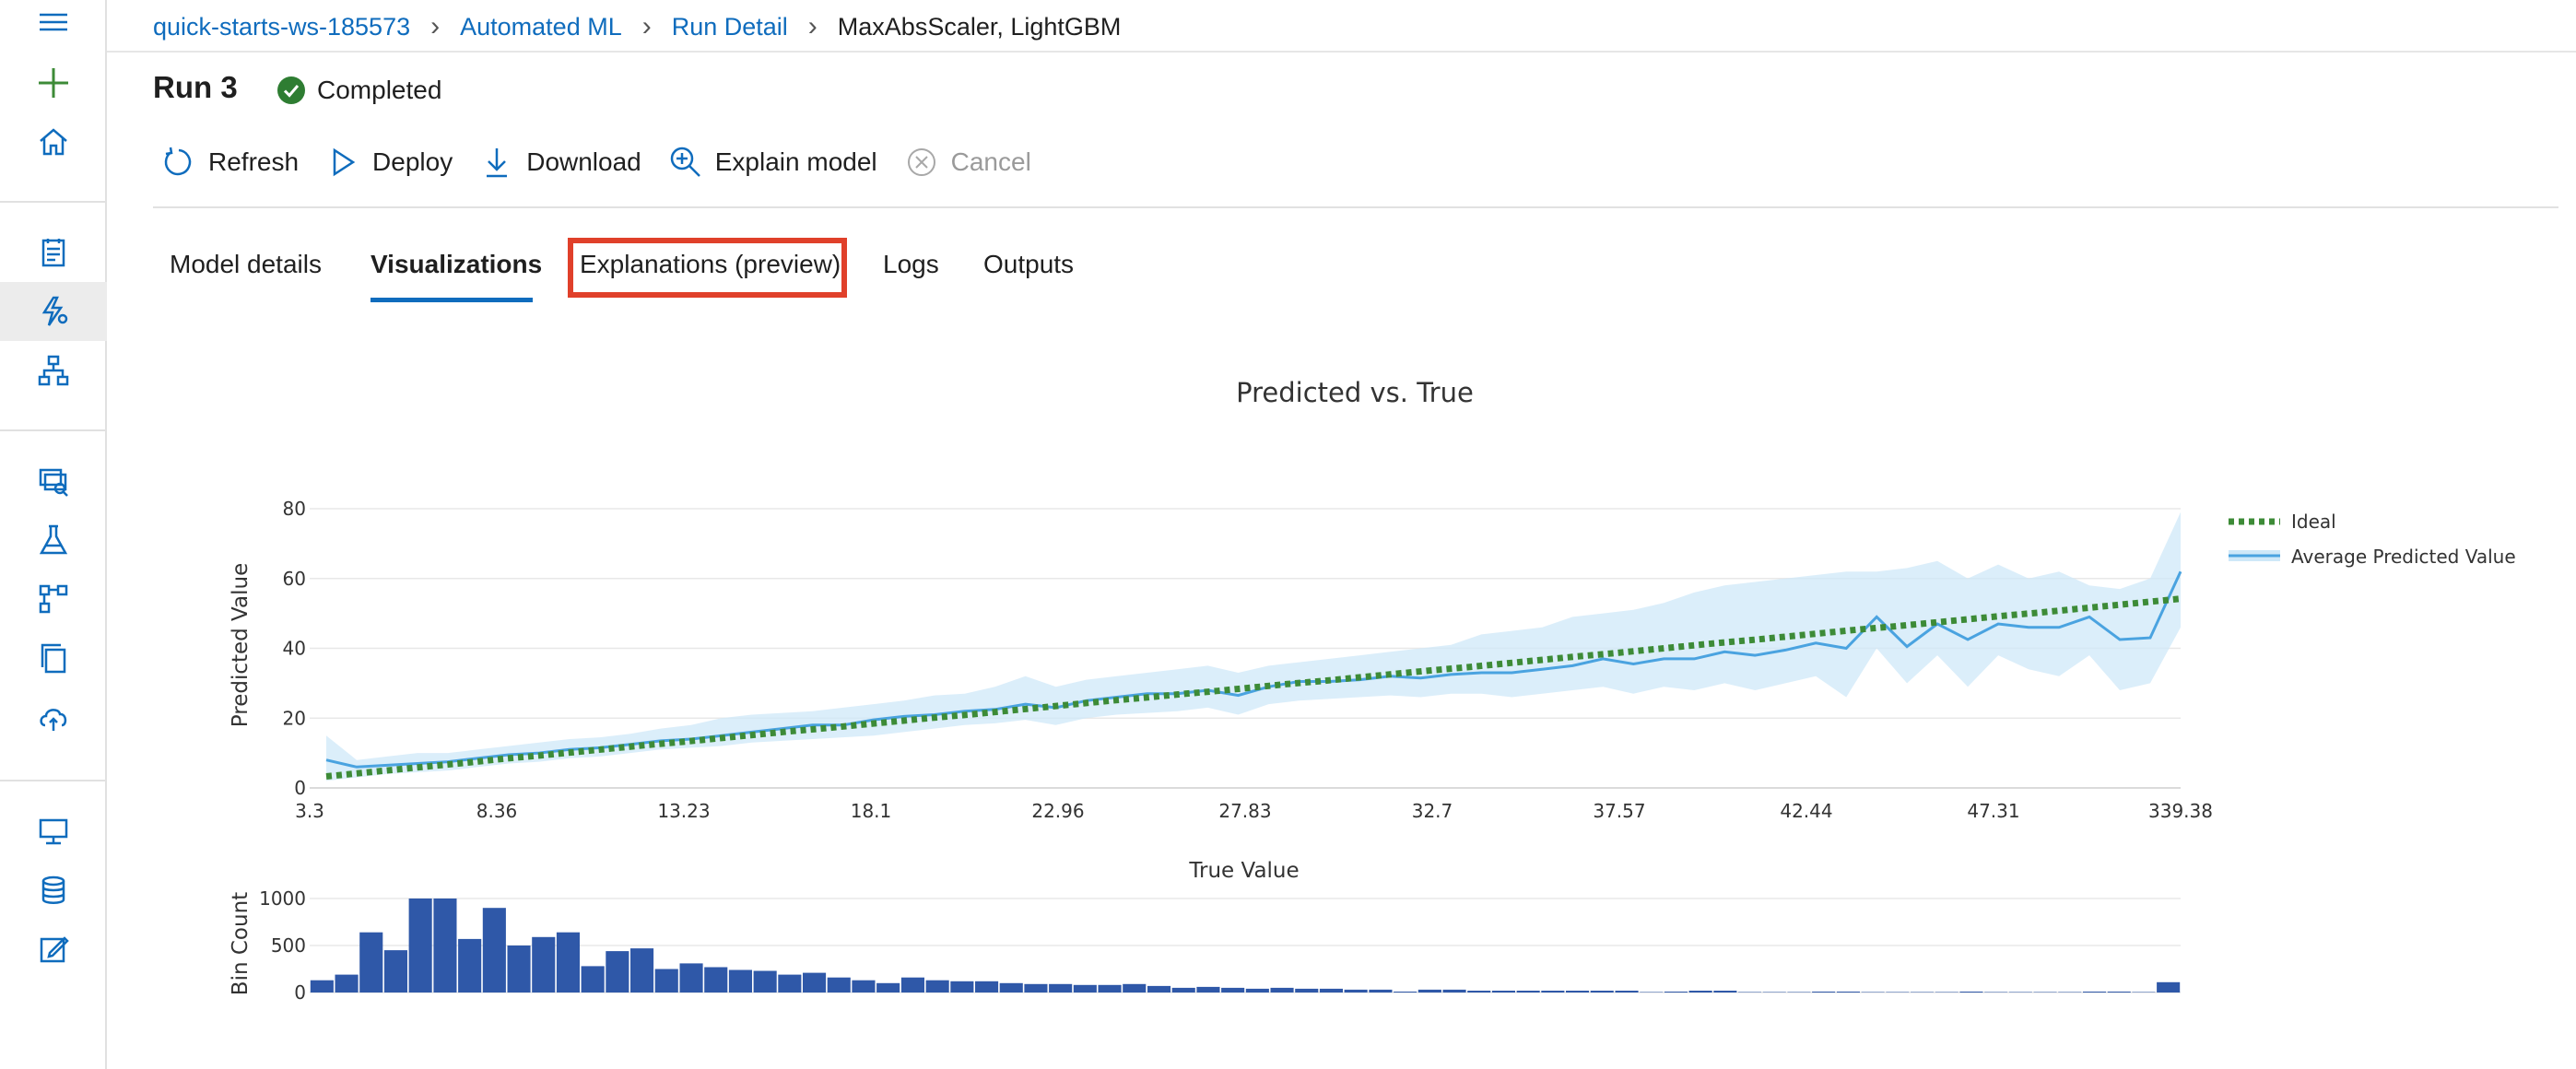  What do you see at coordinates (53, 481) in the screenshot?
I see `datasets-icon` at bounding box center [53, 481].